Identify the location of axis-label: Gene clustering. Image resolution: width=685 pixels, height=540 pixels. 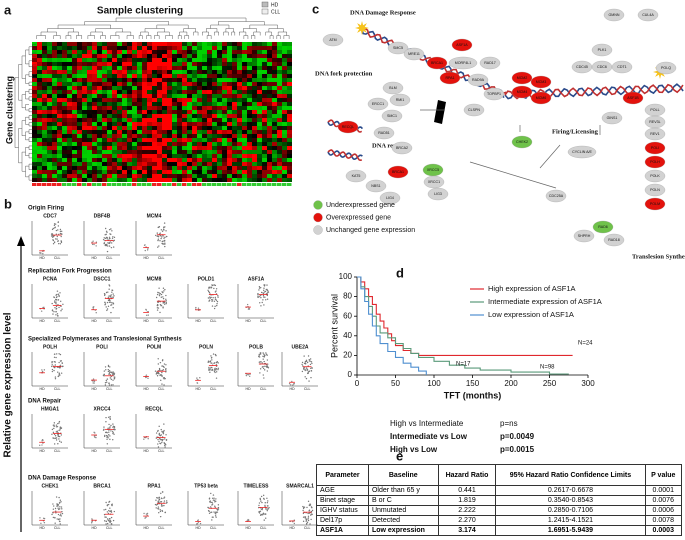
(9, 110).